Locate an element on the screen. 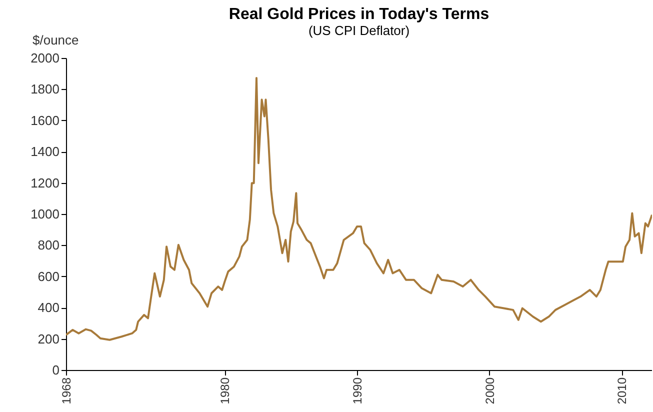  y-axis-title: $/ounce is located at coordinates (55, 40).